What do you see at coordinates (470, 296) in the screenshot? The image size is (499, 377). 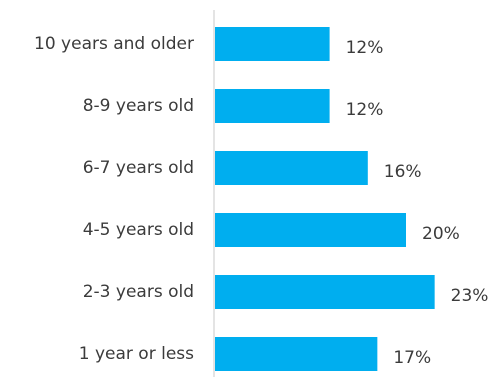 I see `value-label: 23%` at bounding box center [470, 296].